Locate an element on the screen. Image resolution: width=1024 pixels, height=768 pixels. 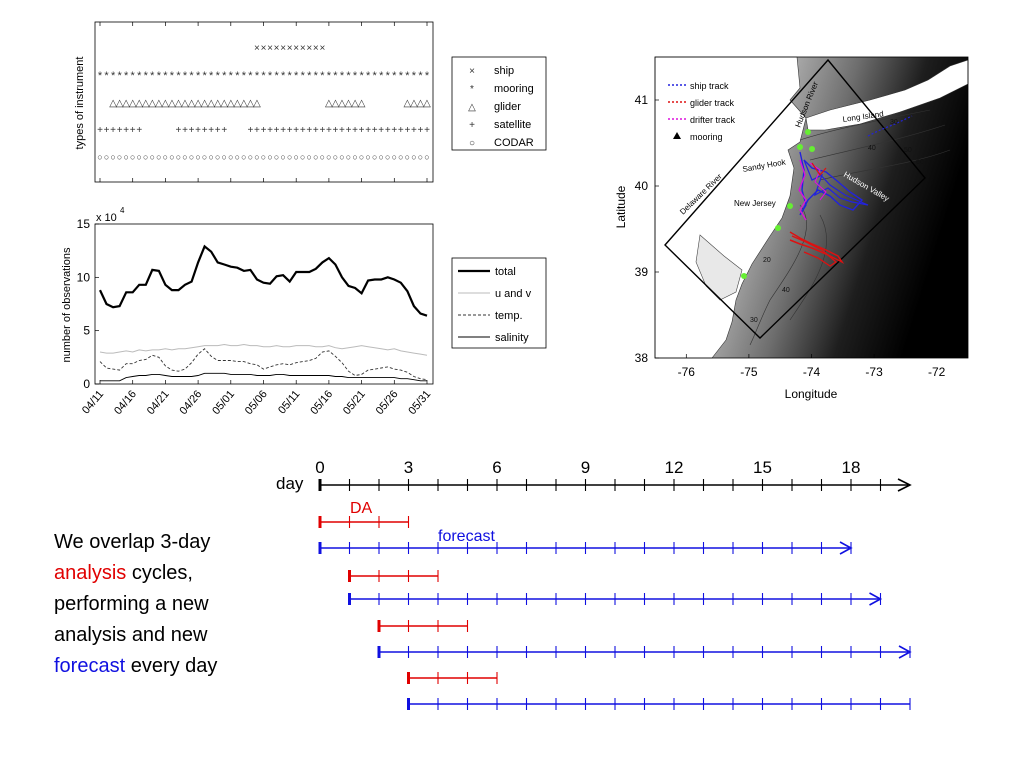
caption-analysis-word: analysis is located at coordinates (90, 573).